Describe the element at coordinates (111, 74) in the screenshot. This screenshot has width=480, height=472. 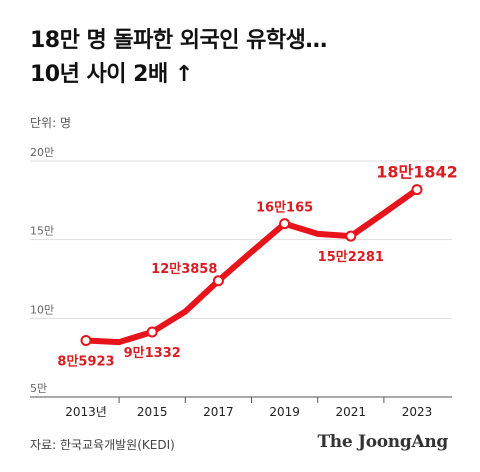
I see `title-line-2: 10년 사이 2배 ↑` at that location.